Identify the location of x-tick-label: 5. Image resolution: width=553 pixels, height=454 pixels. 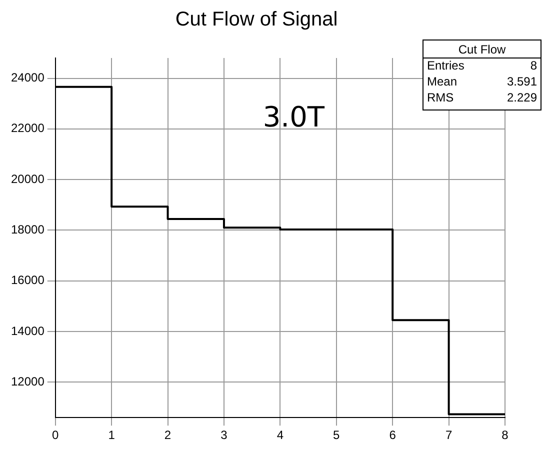
(336, 435).